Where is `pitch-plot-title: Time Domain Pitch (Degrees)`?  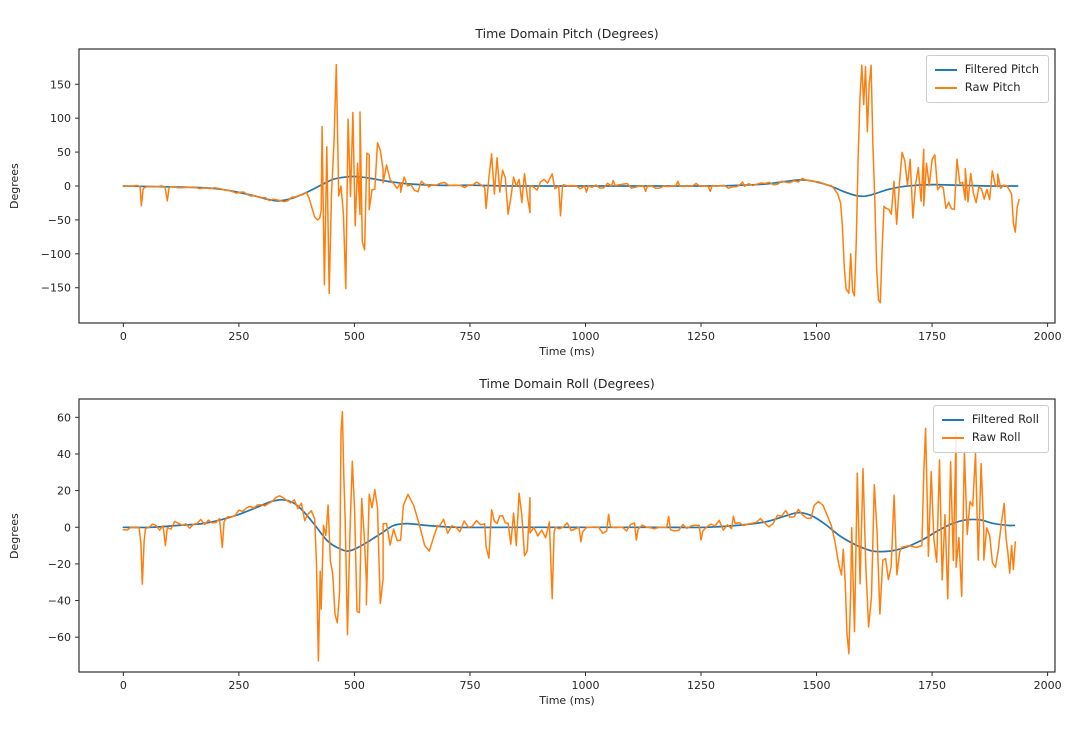 pitch-plot-title: Time Domain Pitch (Degrees) is located at coordinates (567, 33).